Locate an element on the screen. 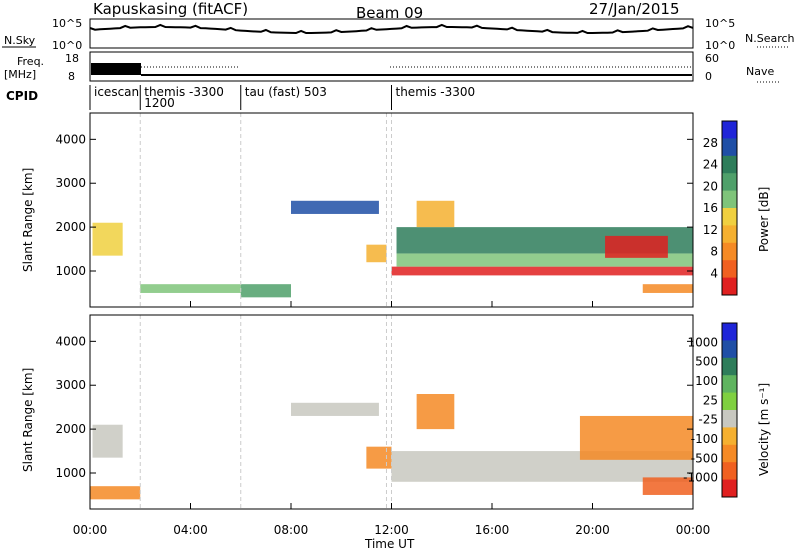 The width and height of the screenshot is (800, 554). power-ylabel: Slant Range [km] is located at coordinates (28, 220).